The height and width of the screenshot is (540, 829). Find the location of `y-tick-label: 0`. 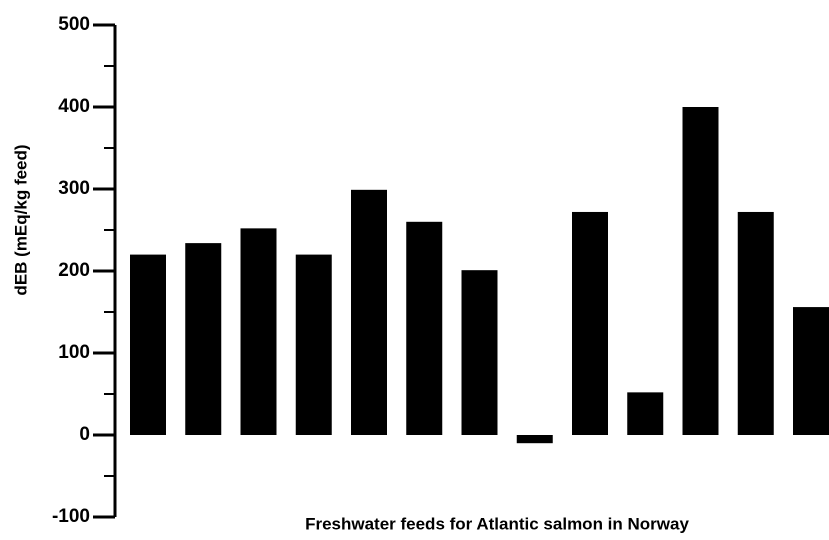

y-tick-label: 0 is located at coordinates (84, 434).